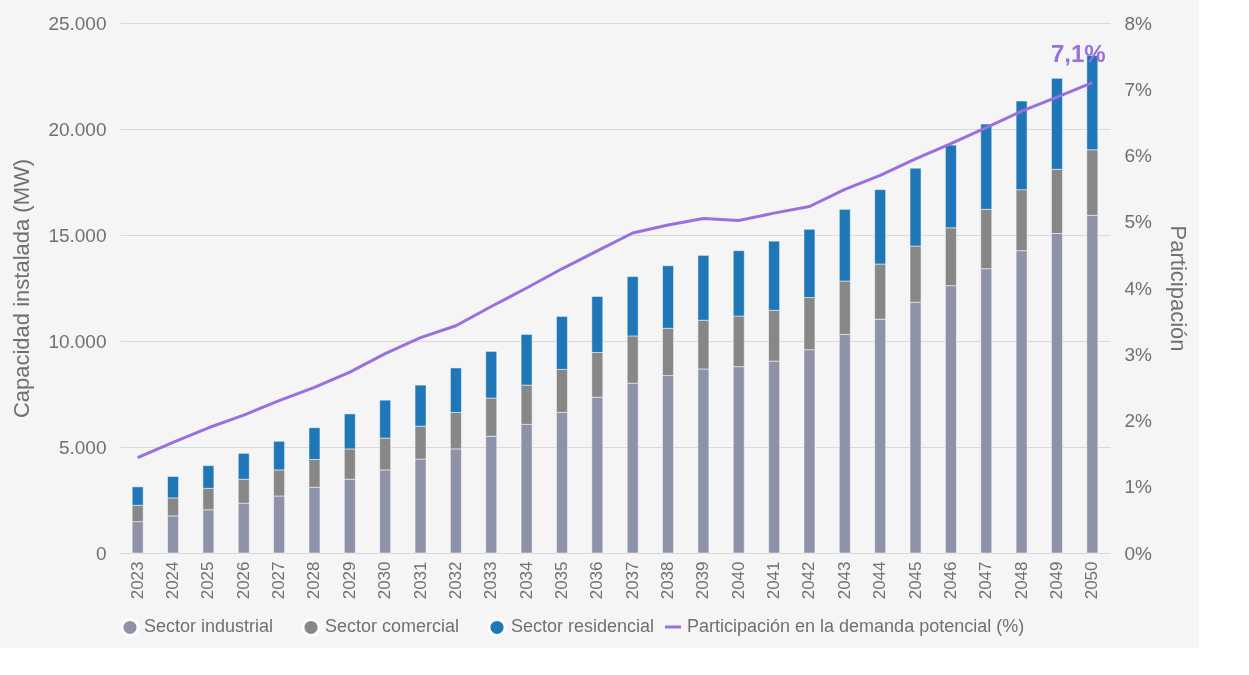  What do you see at coordinates (1138, 420) in the screenshot?
I see `y2-tick-label: 2%` at bounding box center [1138, 420].